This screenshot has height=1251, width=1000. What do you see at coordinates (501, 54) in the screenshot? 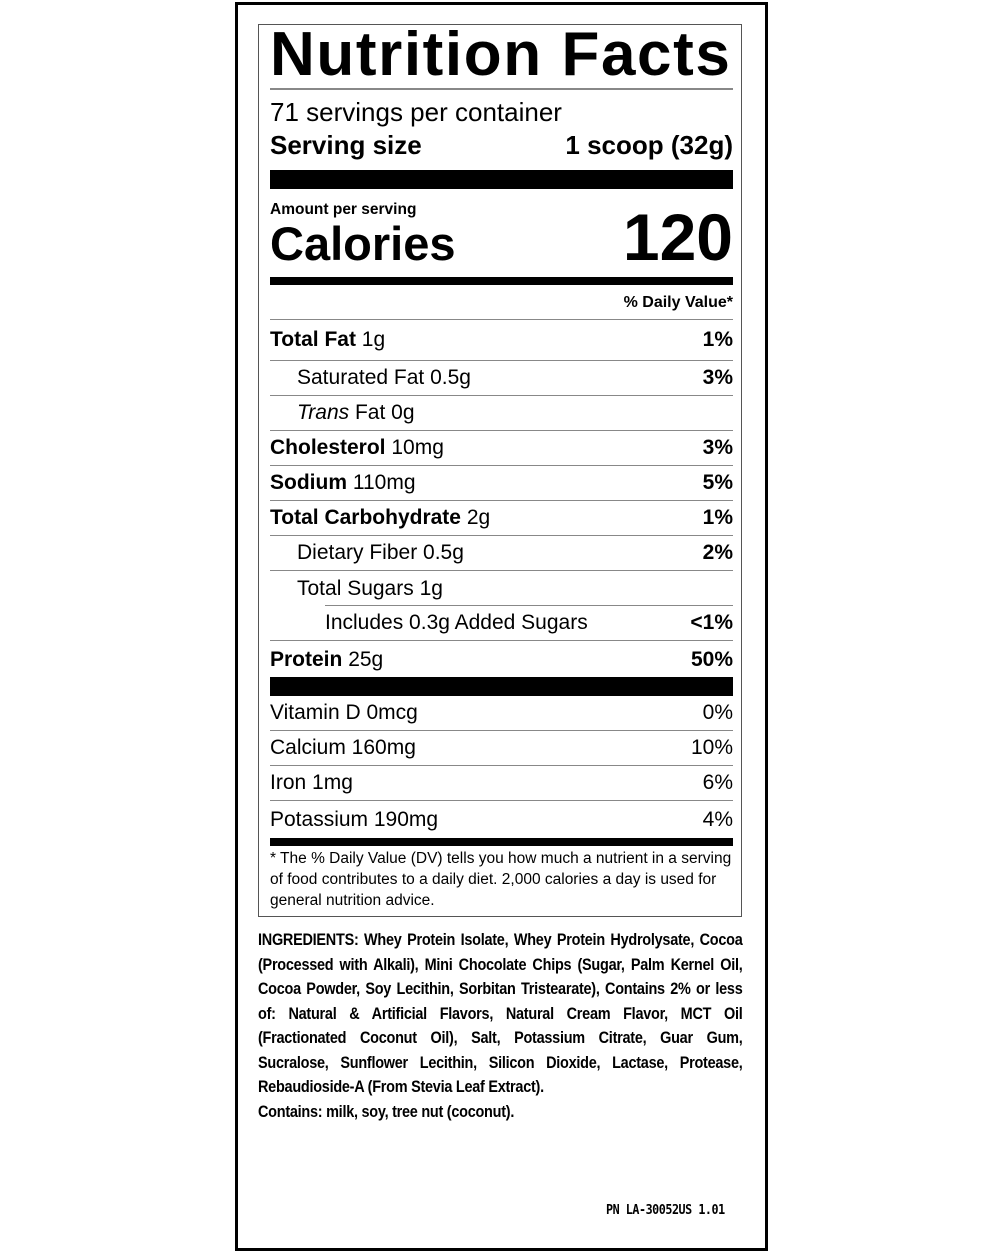
I see `nutrition-facts-title: Nutrition Facts` at bounding box center [501, 54].